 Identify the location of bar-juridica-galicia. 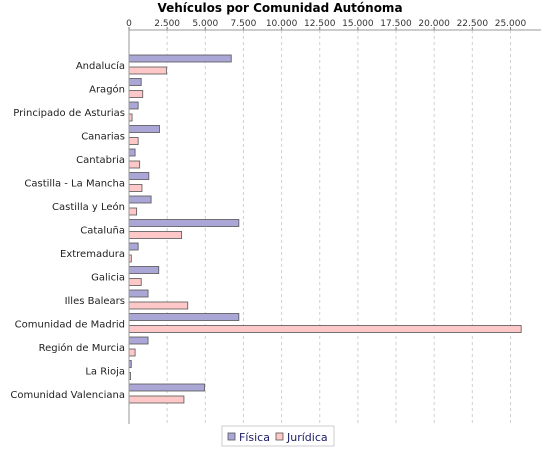
(135, 282).